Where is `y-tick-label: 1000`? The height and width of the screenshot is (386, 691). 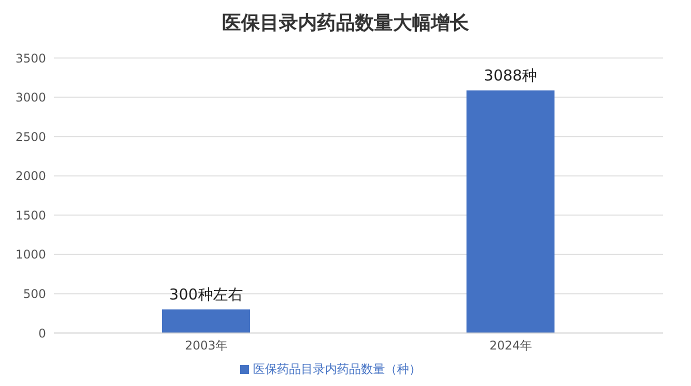 y-tick-label: 1000 is located at coordinates (30, 255).